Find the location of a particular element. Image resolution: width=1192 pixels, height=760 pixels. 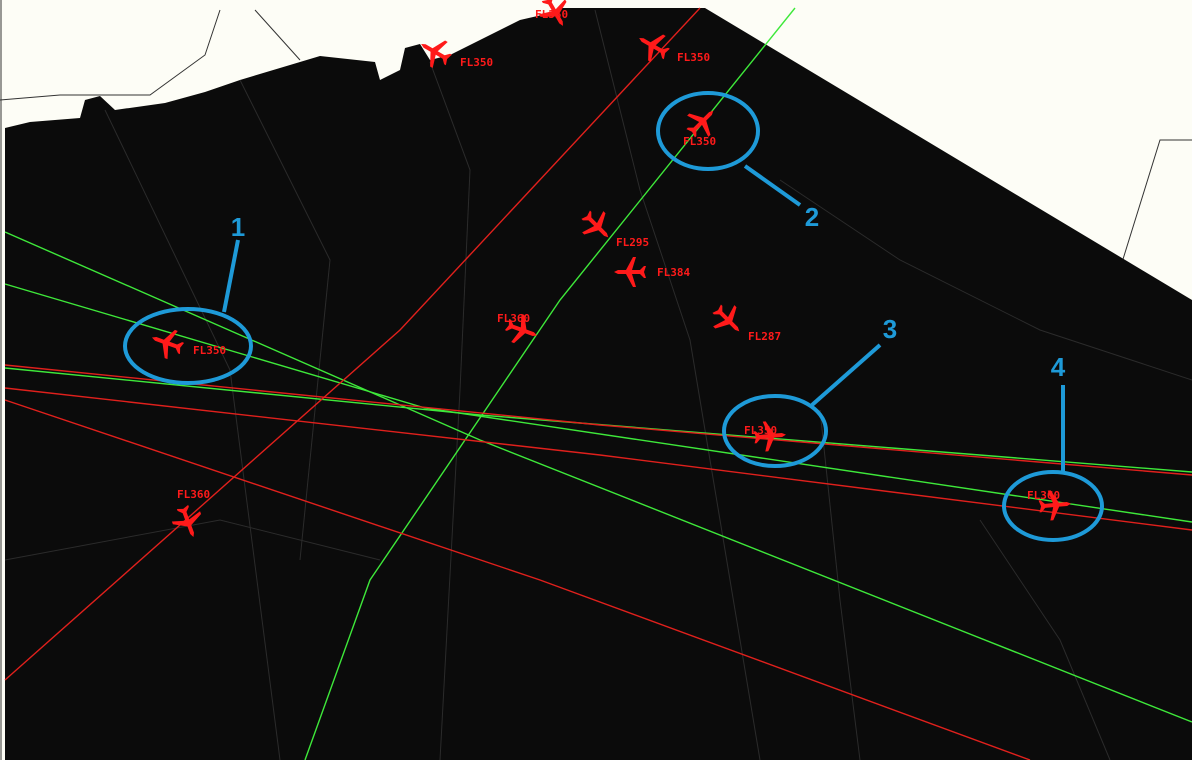

aircraft: FL287 is located at coordinates (743, 320).